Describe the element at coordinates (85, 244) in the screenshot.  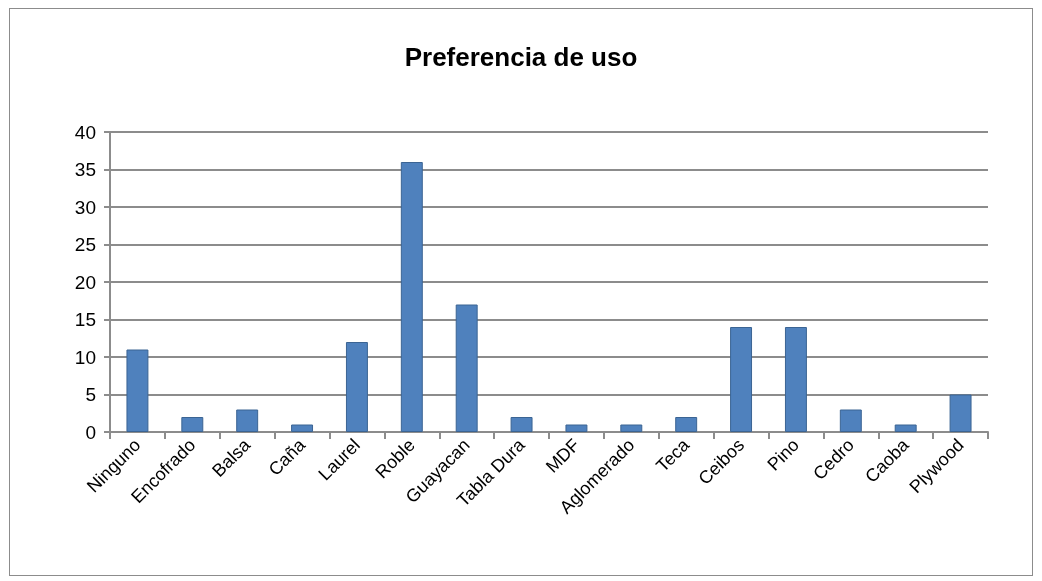
I see `y-tick-label: 25` at that location.